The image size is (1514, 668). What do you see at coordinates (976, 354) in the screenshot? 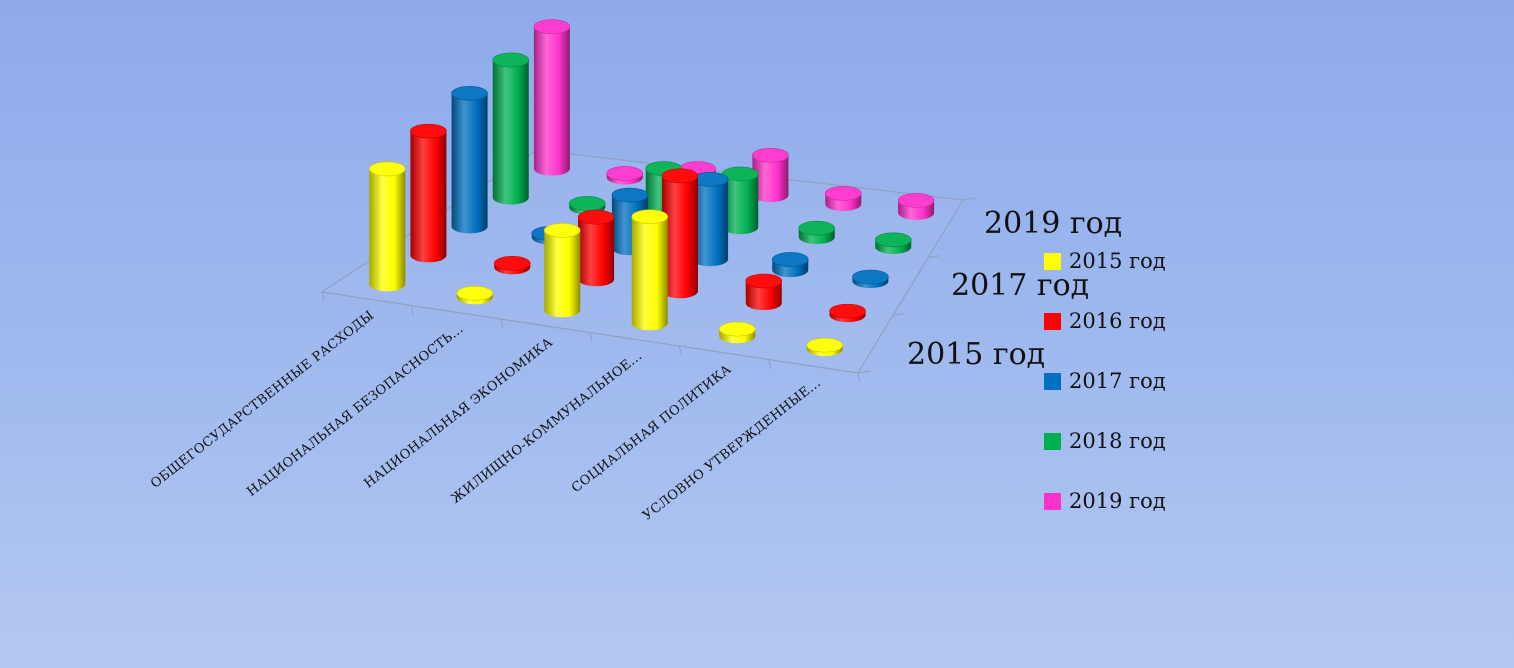
I see `depth-label: 2015 год` at bounding box center [976, 354].